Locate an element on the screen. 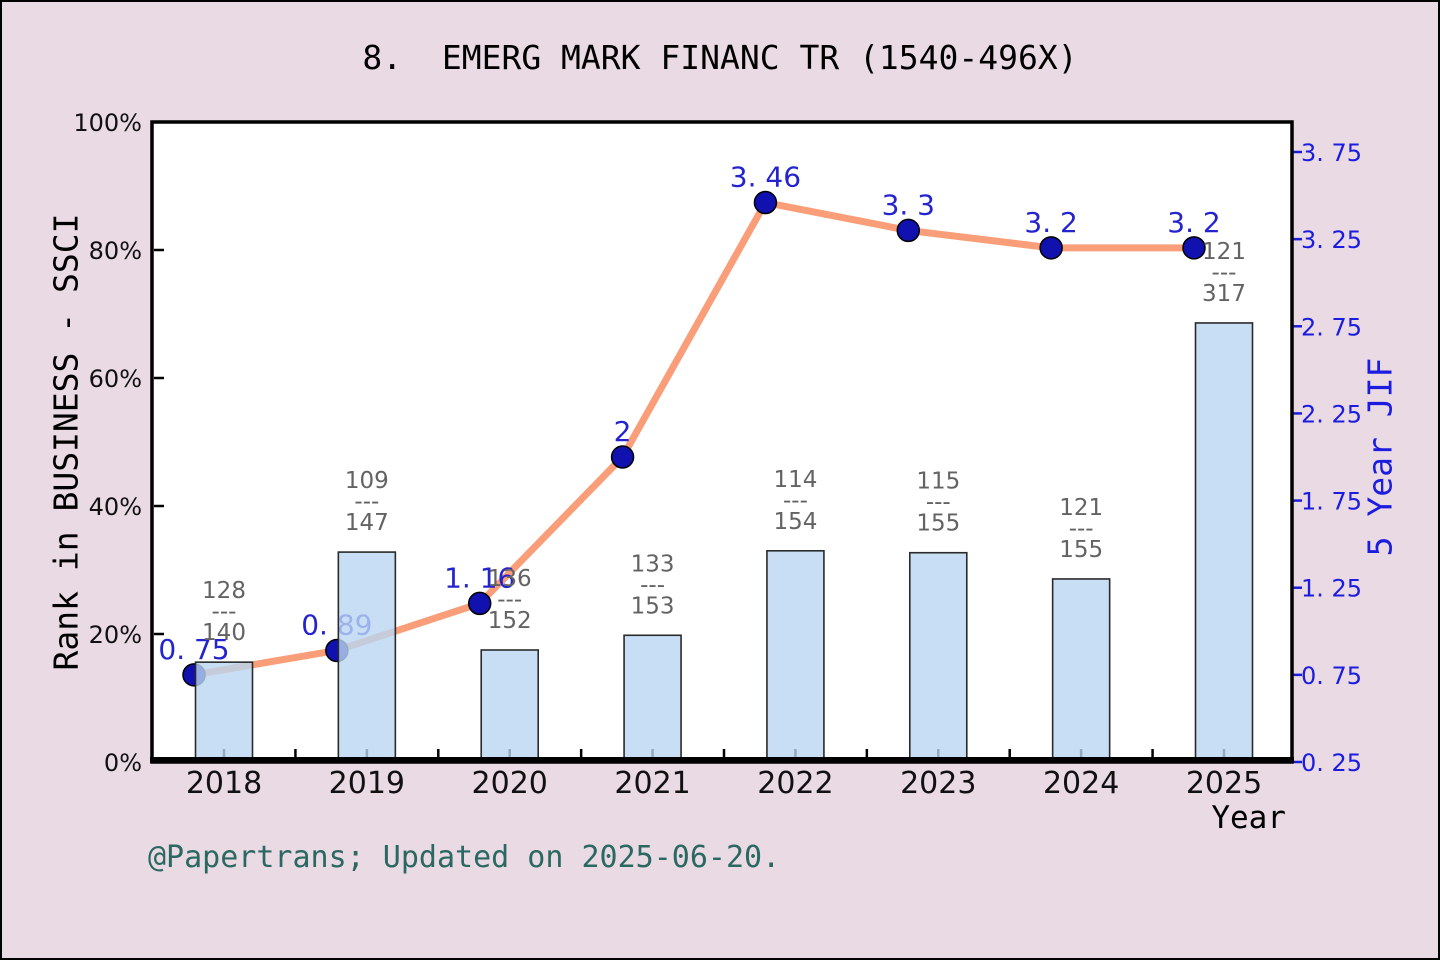  rank-fraction-numerator: 136 is located at coordinates (510, 579).